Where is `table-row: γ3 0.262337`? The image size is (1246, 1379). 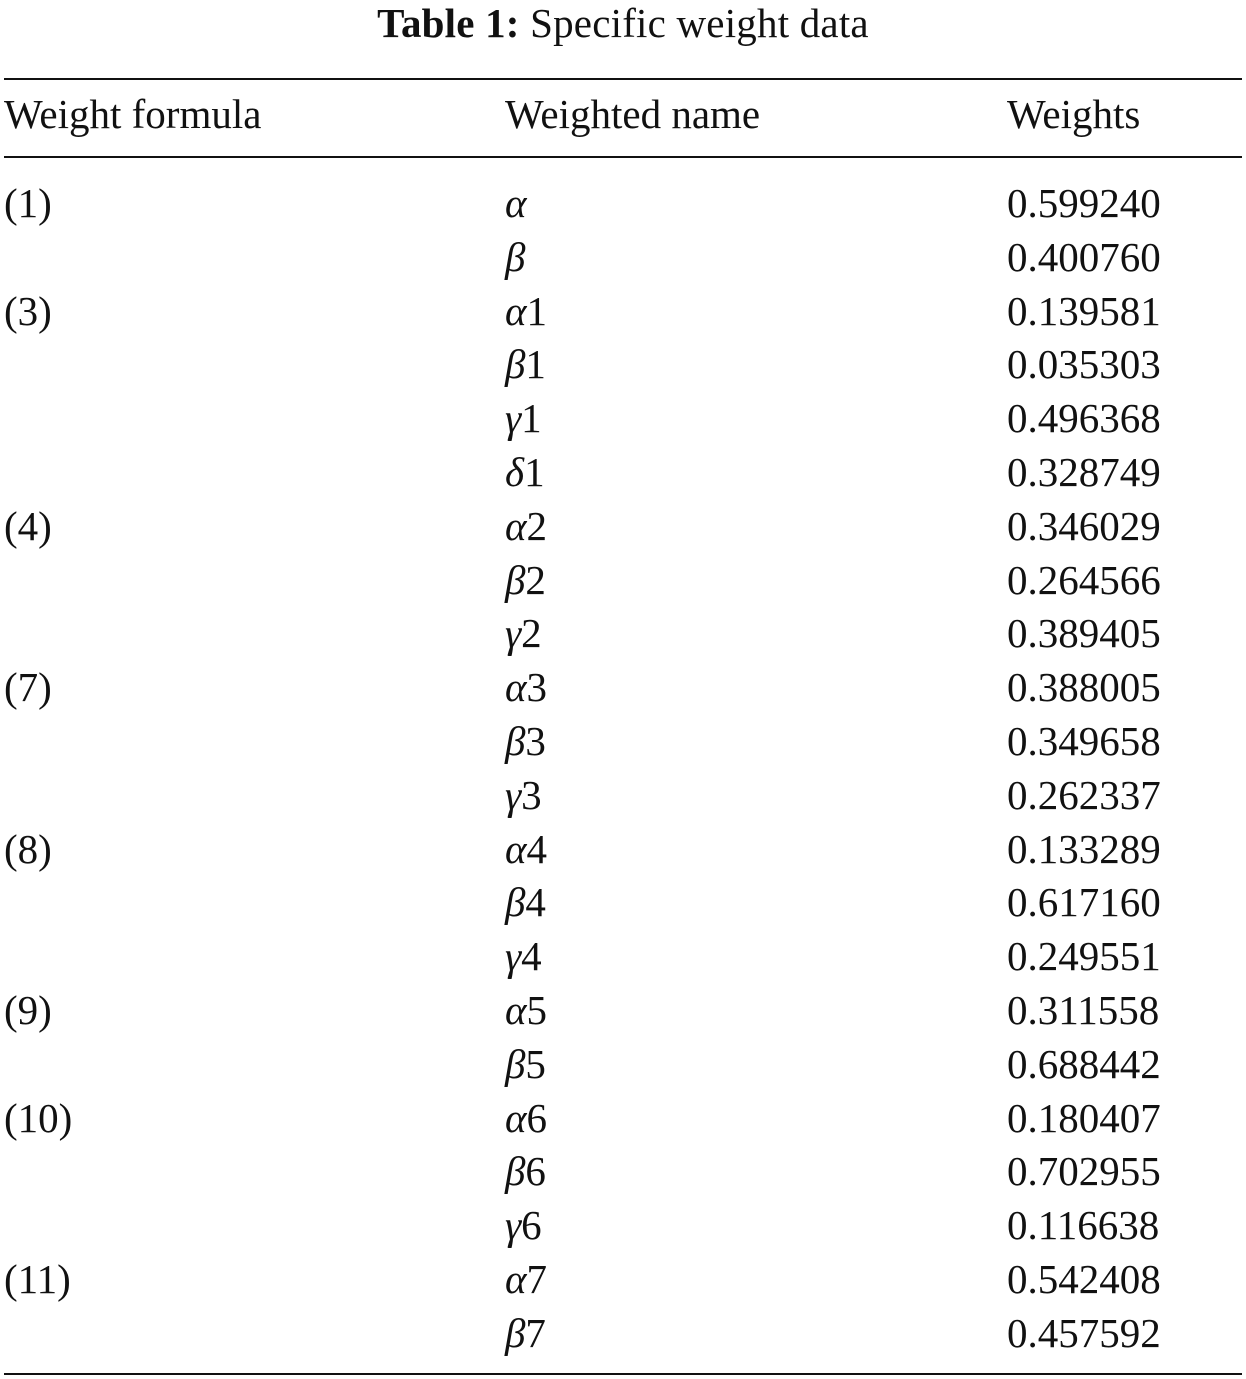
table-row: γ3 0.262337 is located at coordinates (623, 795).